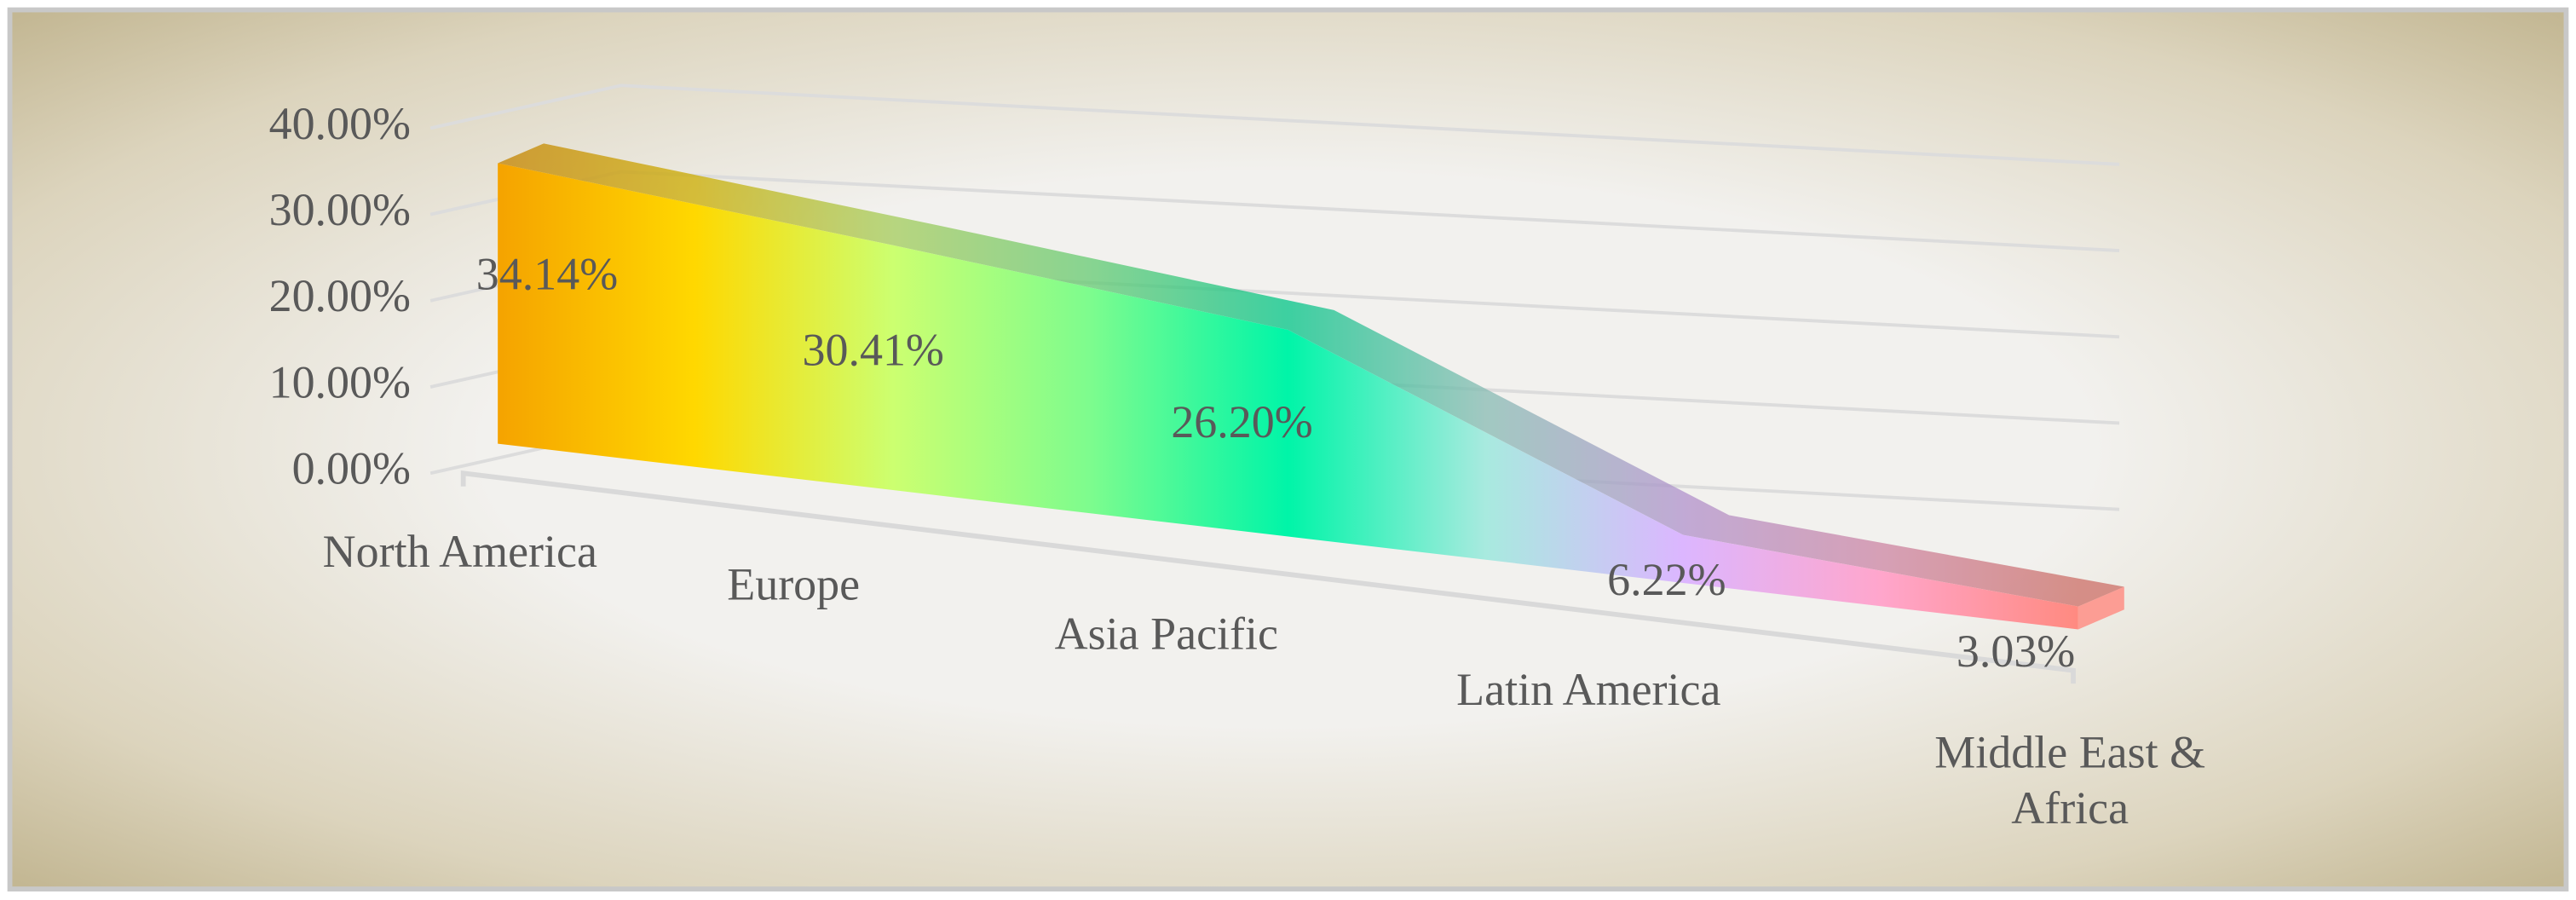 Image resolution: width=2576 pixels, height=900 pixels. I want to click on x-tick-label-box: North America, so click(459, 553).